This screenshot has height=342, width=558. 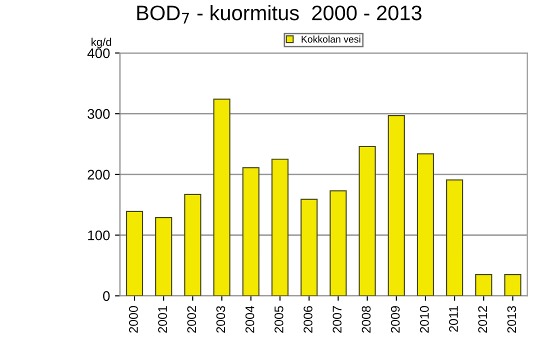 I want to click on y-tick-label: 100, so click(x=99, y=235).